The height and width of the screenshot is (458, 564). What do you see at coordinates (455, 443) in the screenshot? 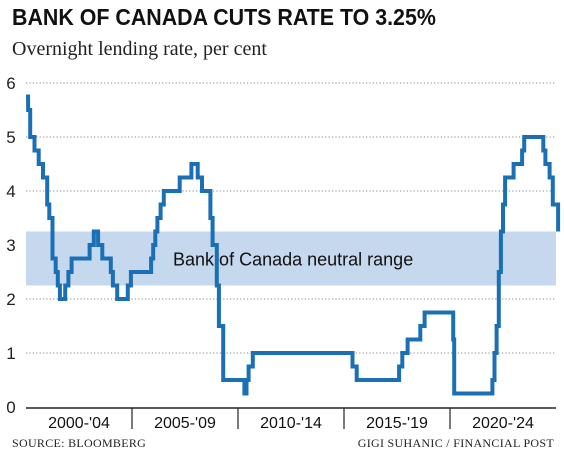
I see `credit-note: GIGI SUHANIC / FINANCIAL POST` at bounding box center [455, 443].